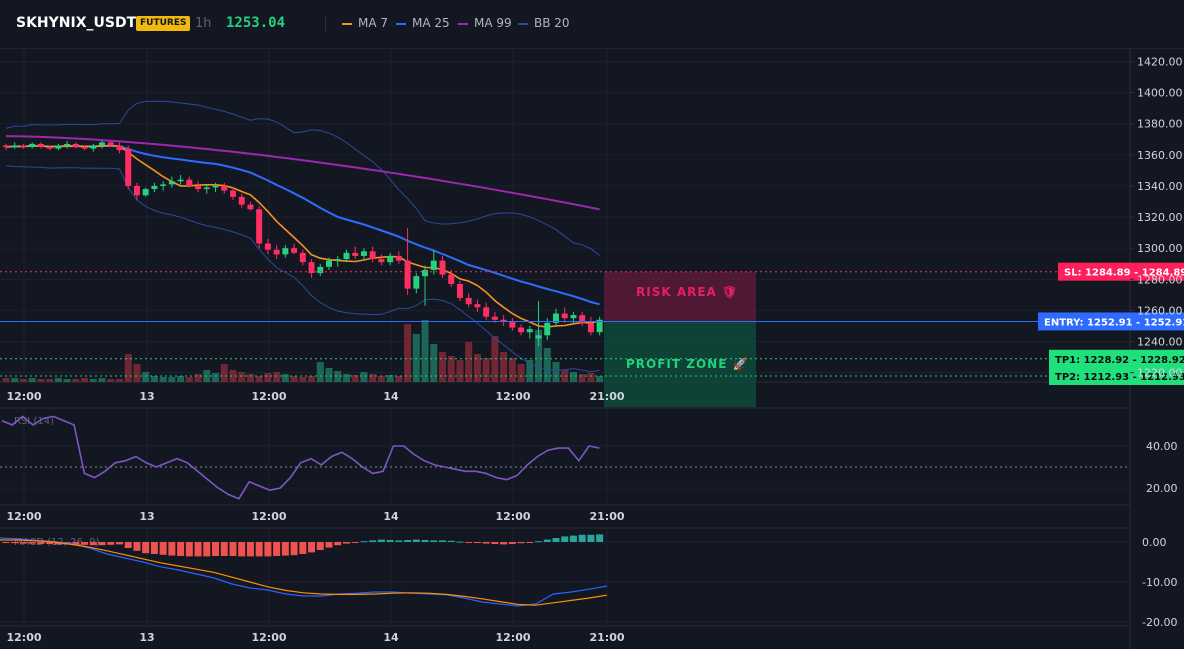 This screenshot has height=649, width=1184. Describe the element at coordinates (1121, 271) in the screenshot. I see `sl-level-badge` at that location.